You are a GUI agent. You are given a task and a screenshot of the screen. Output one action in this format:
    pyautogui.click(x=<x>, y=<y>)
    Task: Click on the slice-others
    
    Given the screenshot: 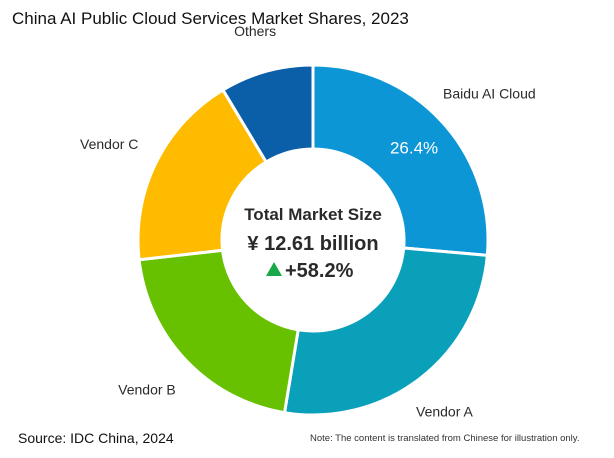 What is the action you would take?
    pyautogui.click(x=267, y=114)
    